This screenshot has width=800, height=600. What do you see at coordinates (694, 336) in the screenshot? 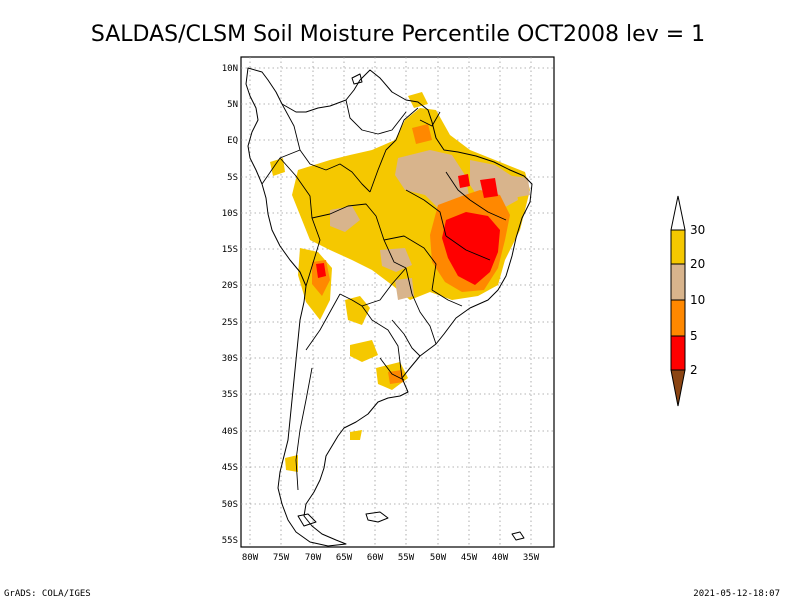
I see `colorbar-label: 5` at bounding box center [694, 336].